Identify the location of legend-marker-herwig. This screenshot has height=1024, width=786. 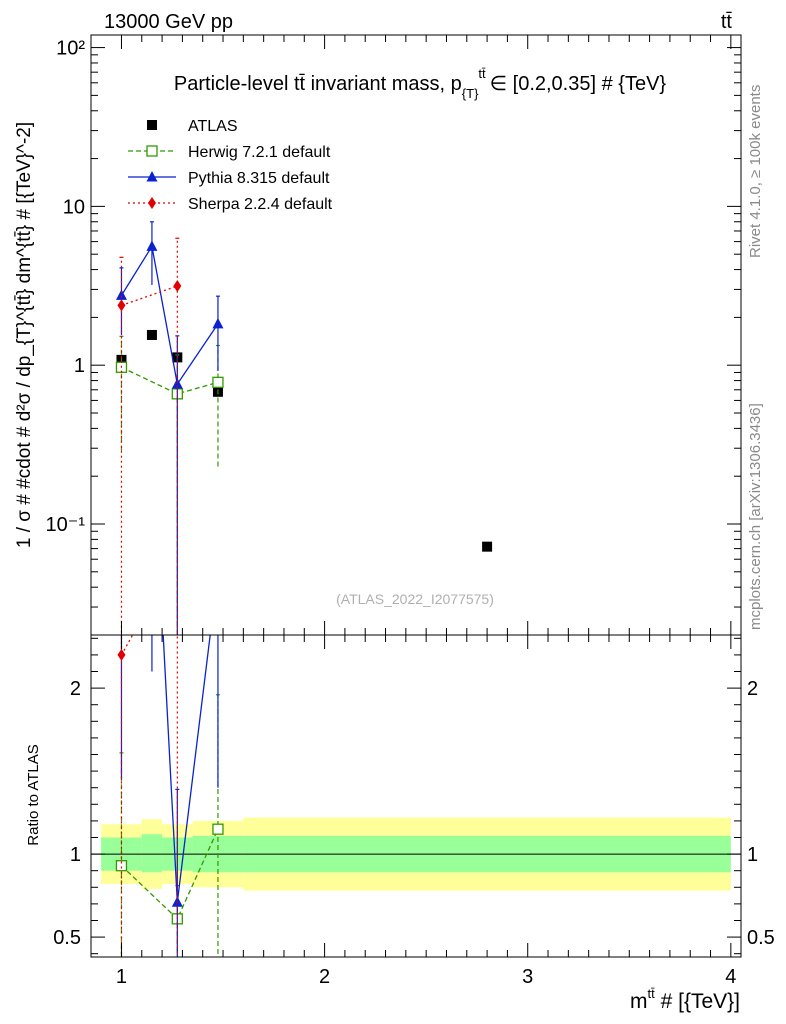
(152, 151).